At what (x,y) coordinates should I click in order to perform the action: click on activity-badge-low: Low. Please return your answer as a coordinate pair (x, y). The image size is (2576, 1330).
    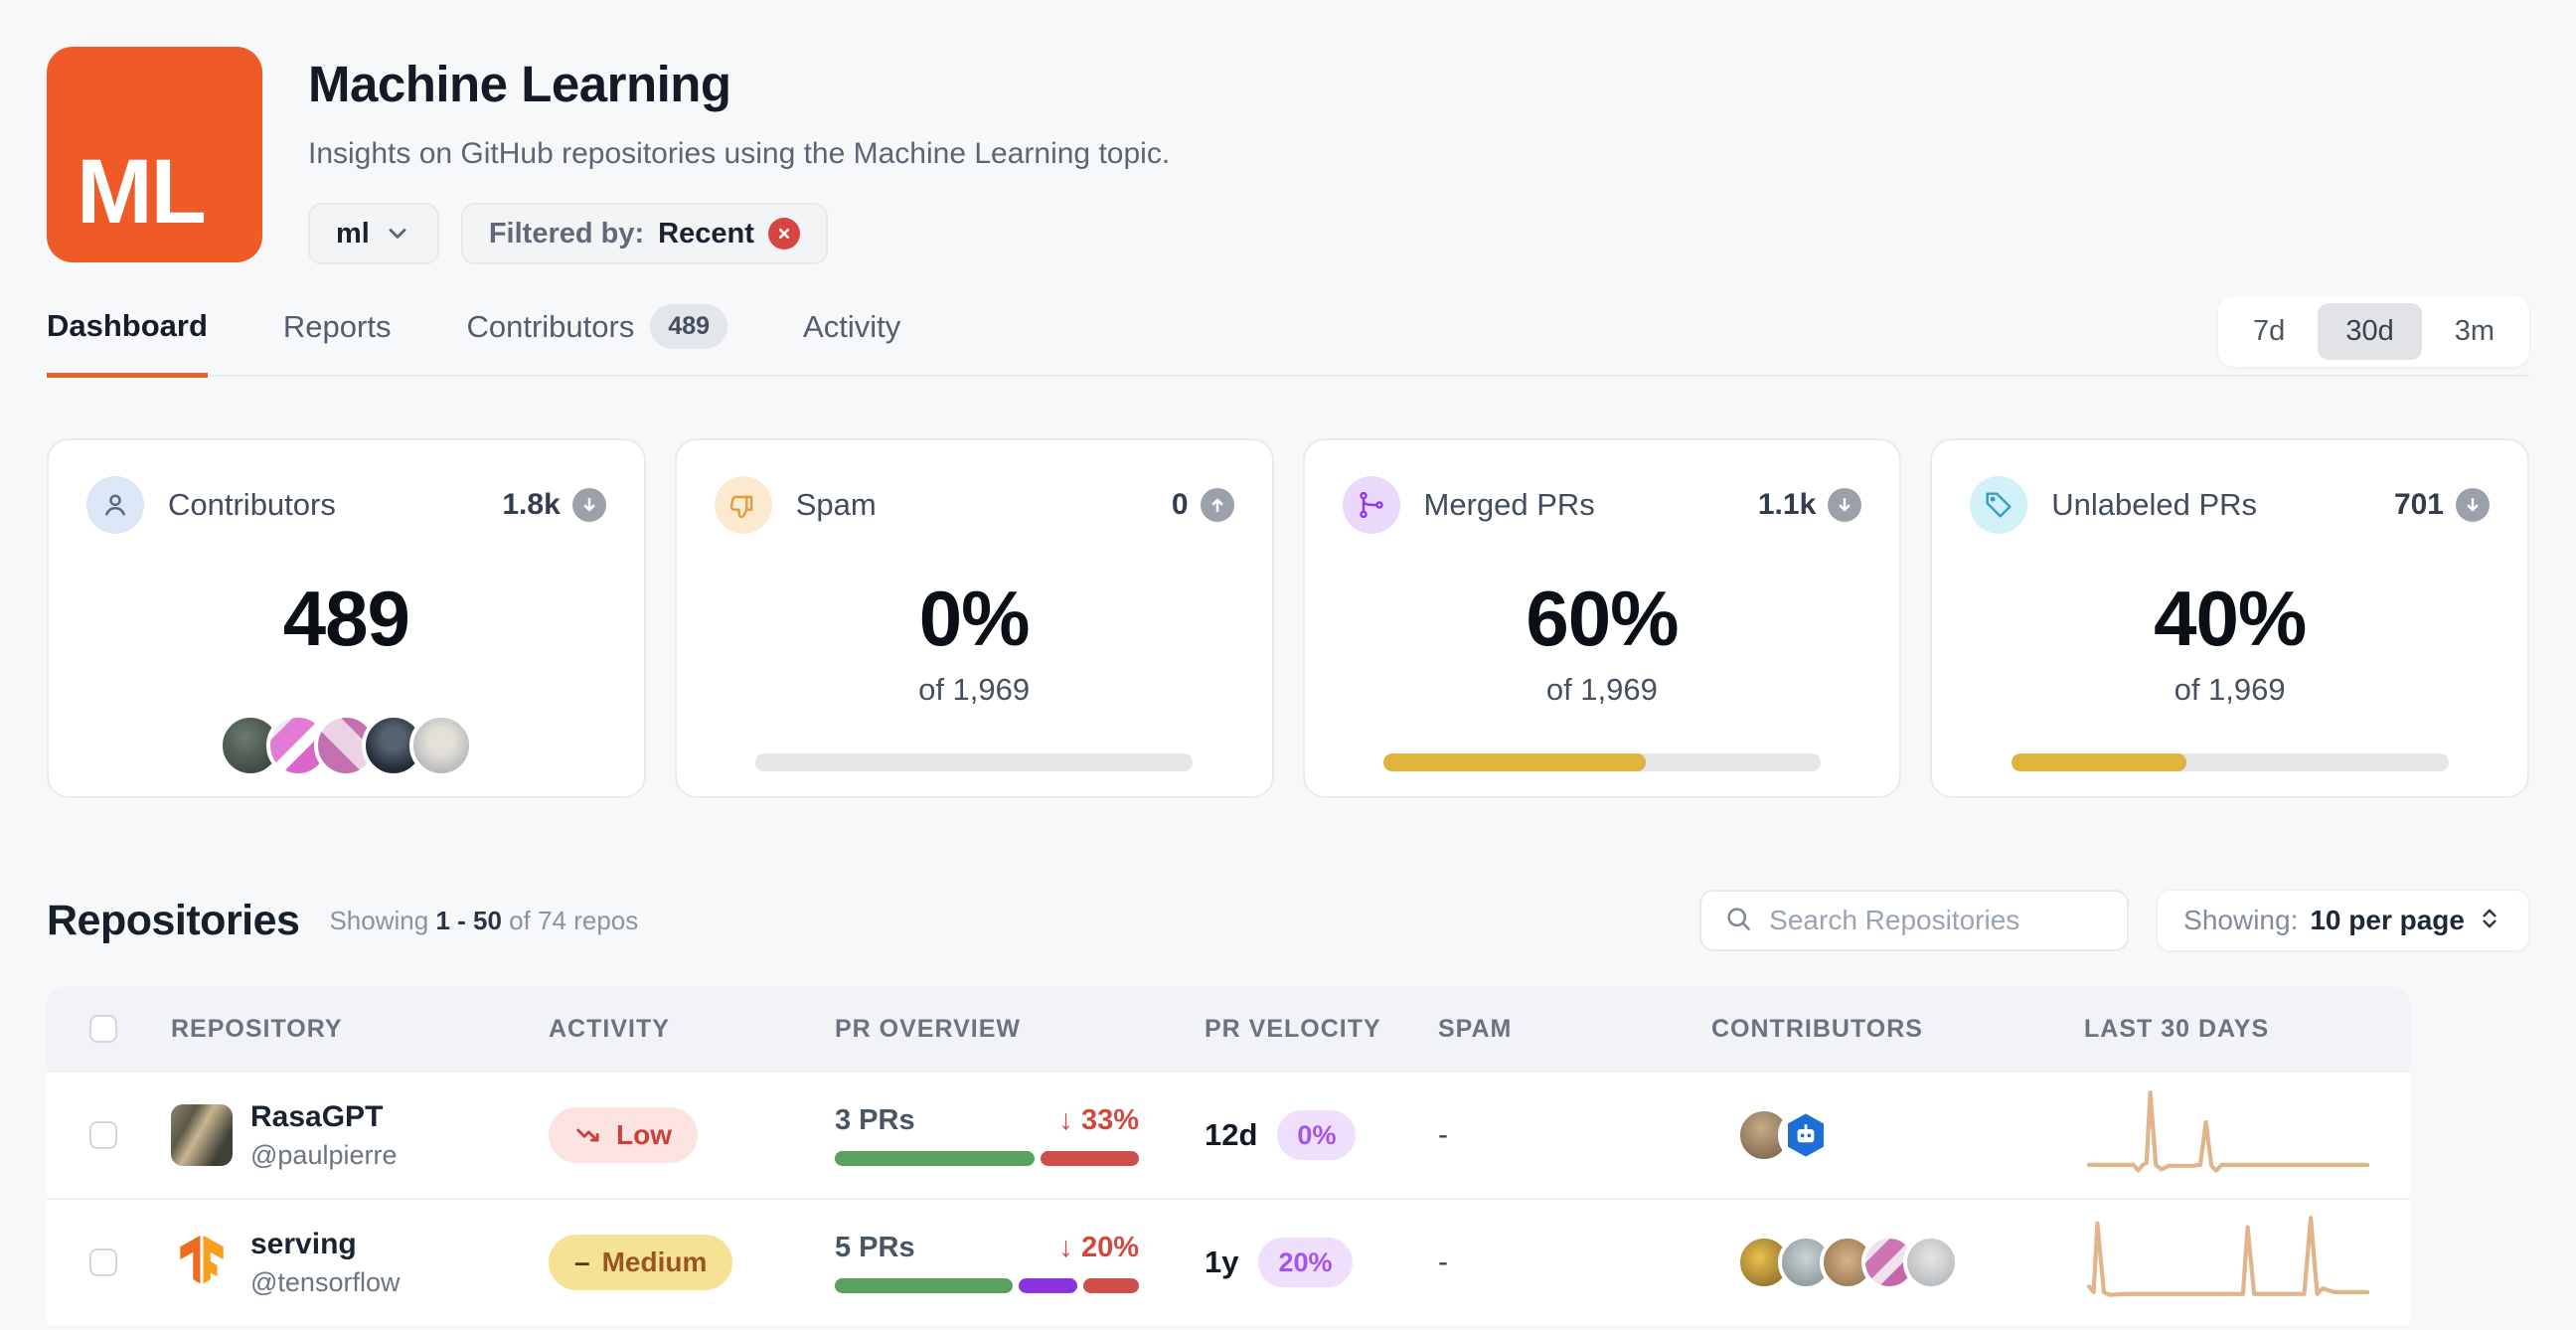
    Looking at the image, I should click on (623, 1135).